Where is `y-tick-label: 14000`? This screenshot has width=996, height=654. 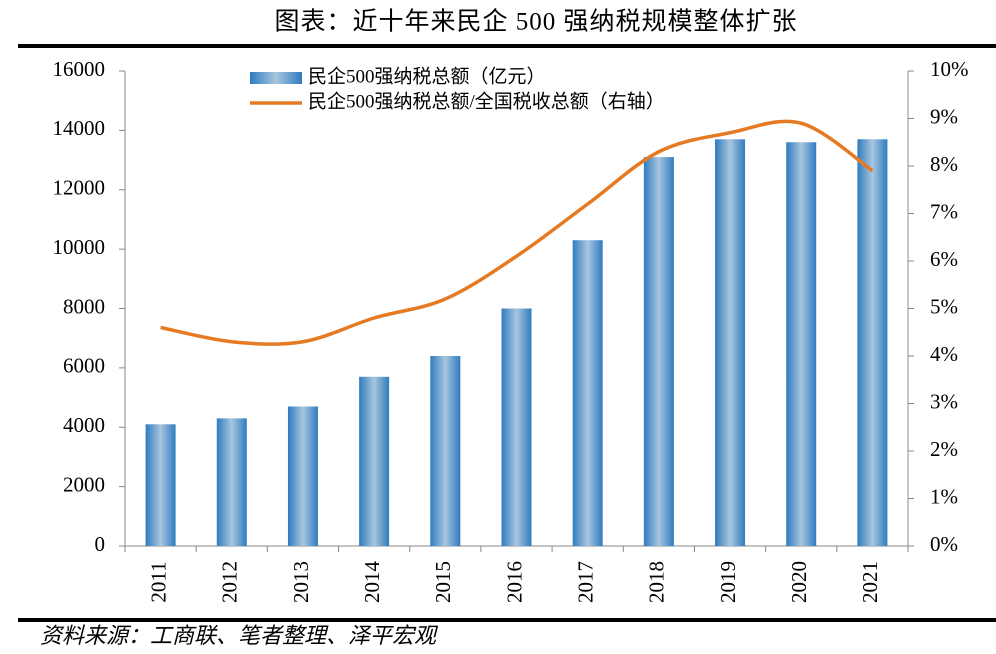 y-tick-label: 14000 is located at coordinates (79, 128).